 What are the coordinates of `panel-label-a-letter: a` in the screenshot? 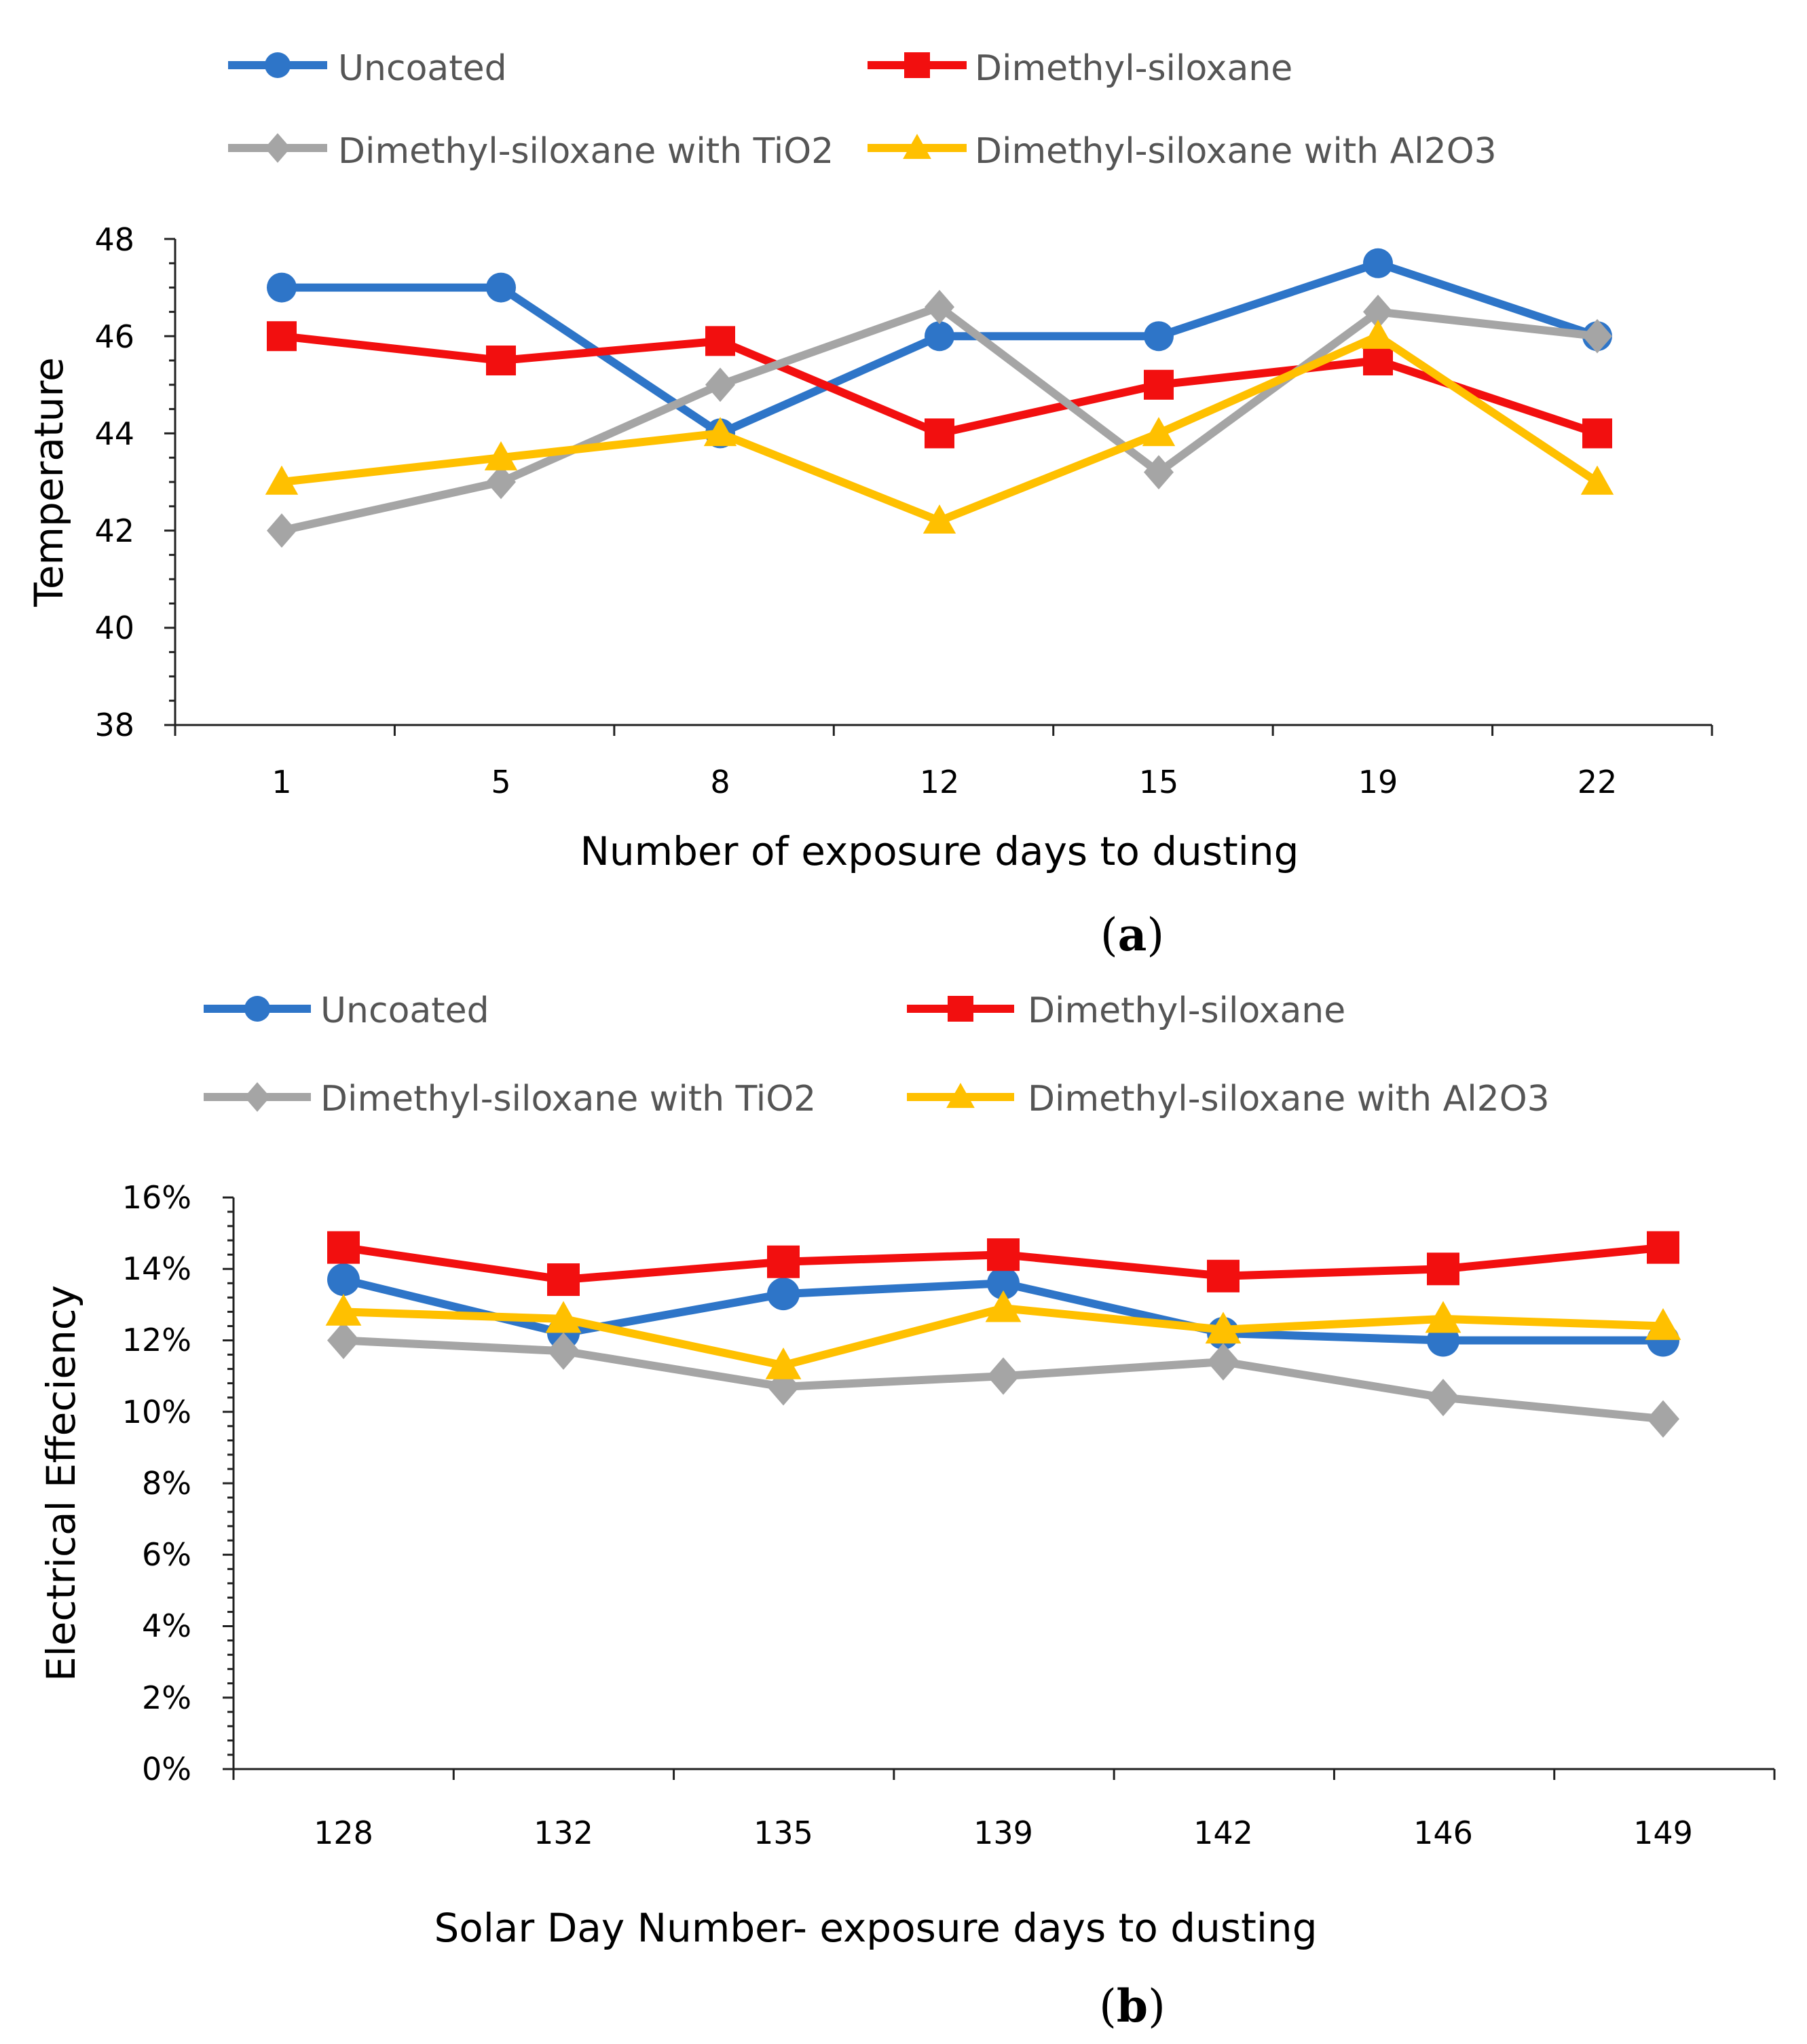 It's located at (1132, 934).